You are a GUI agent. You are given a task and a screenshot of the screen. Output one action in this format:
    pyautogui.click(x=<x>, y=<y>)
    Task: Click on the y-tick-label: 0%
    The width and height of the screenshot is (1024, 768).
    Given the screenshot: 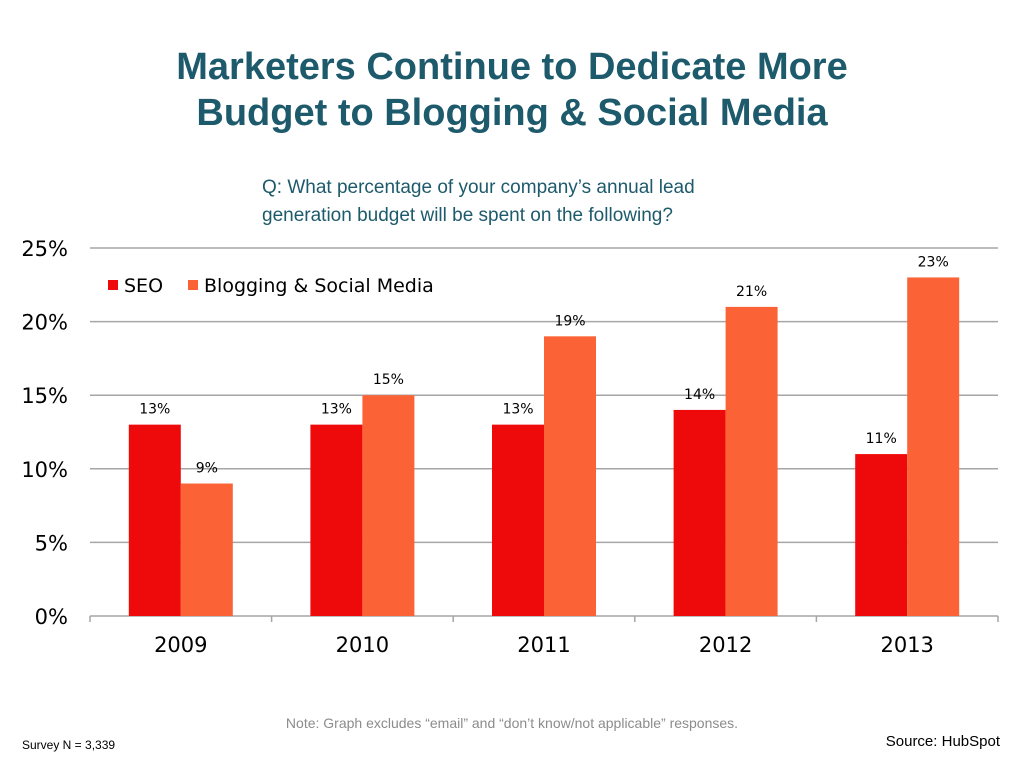 What is the action you would take?
    pyautogui.click(x=51, y=617)
    